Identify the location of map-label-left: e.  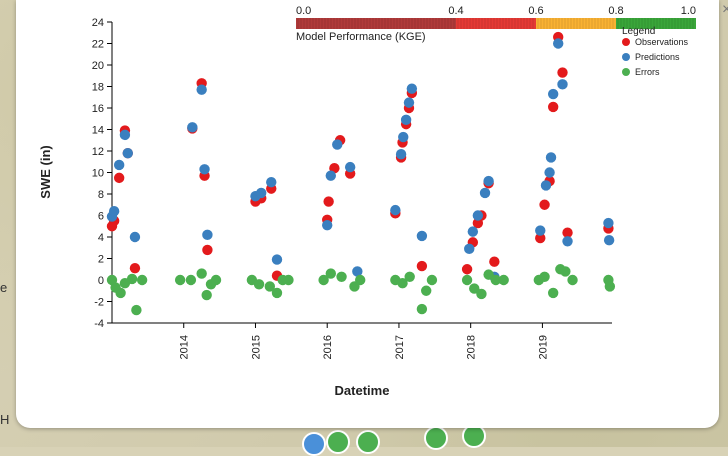
(4, 287).